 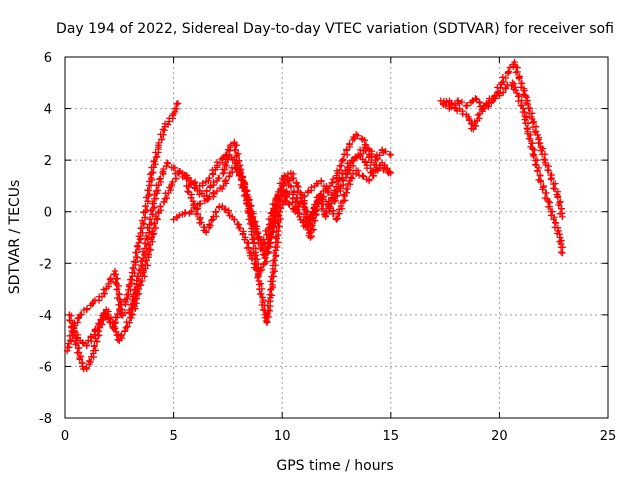 I want to click on y-axis-label: SDTVAR / TECUs, so click(x=15, y=237).